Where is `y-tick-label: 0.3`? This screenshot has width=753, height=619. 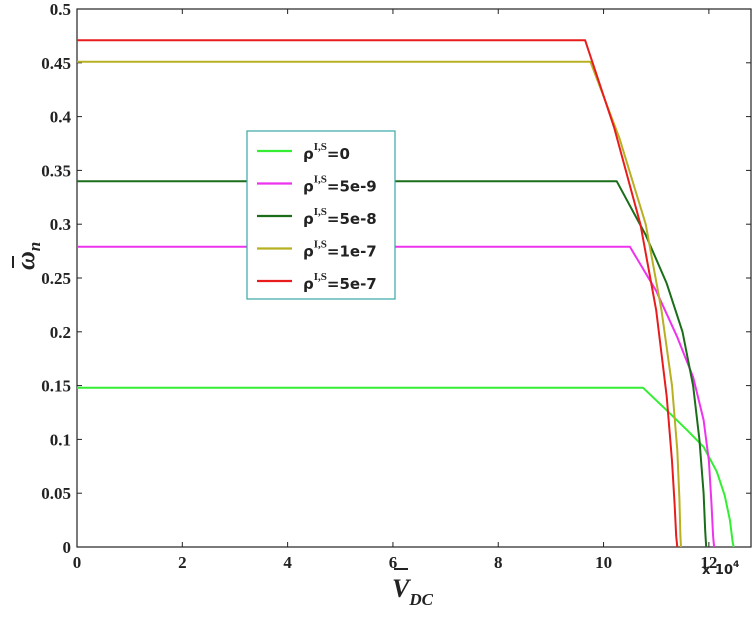 y-tick-label: 0.3 is located at coordinates (60, 224).